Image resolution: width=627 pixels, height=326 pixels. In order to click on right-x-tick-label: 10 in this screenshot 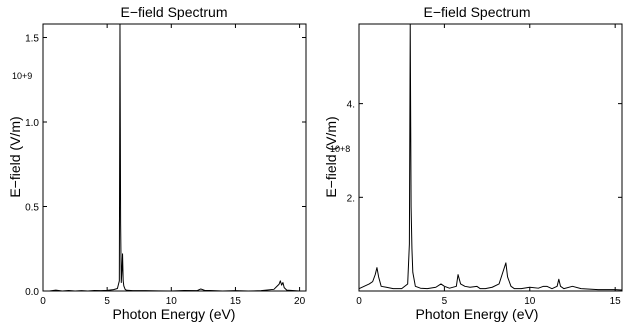, I will do `click(530, 301)`.